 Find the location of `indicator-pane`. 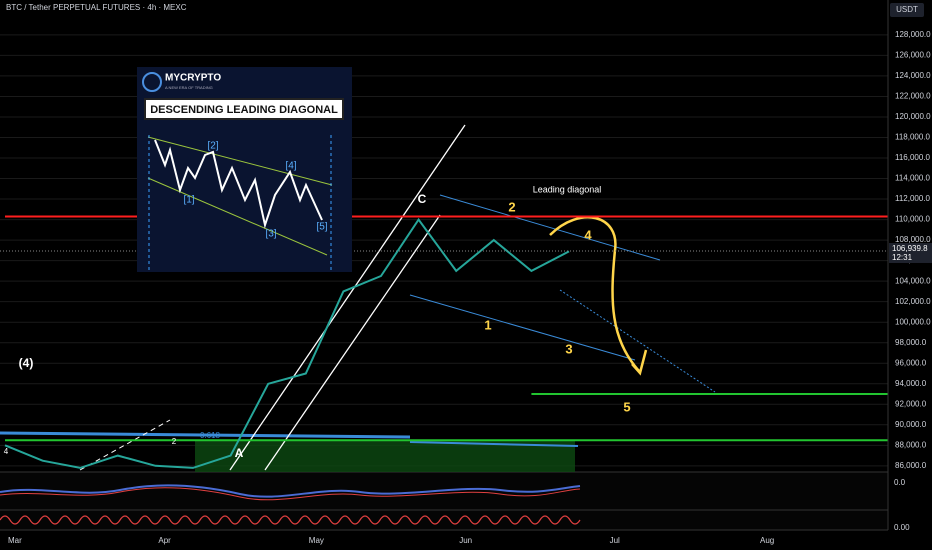

indicator-pane is located at coordinates (444, 501).